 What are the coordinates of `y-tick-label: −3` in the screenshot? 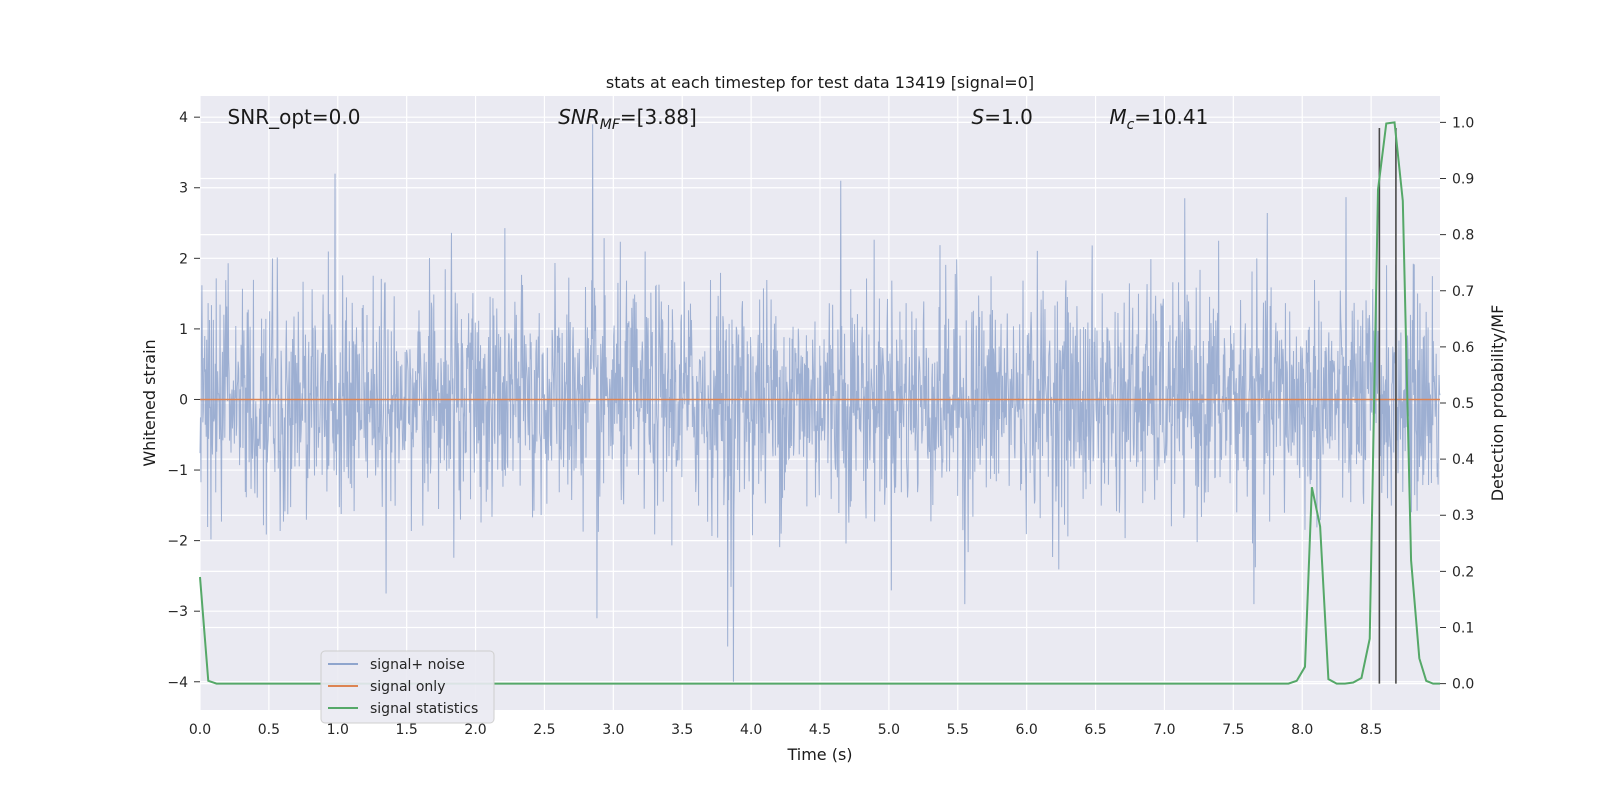 It's located at (177, 612).